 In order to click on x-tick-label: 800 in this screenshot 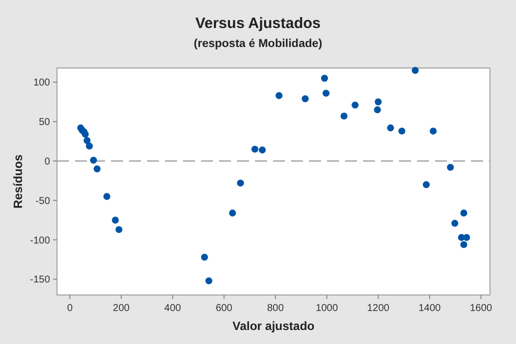, I will do `click(275, 308)`.